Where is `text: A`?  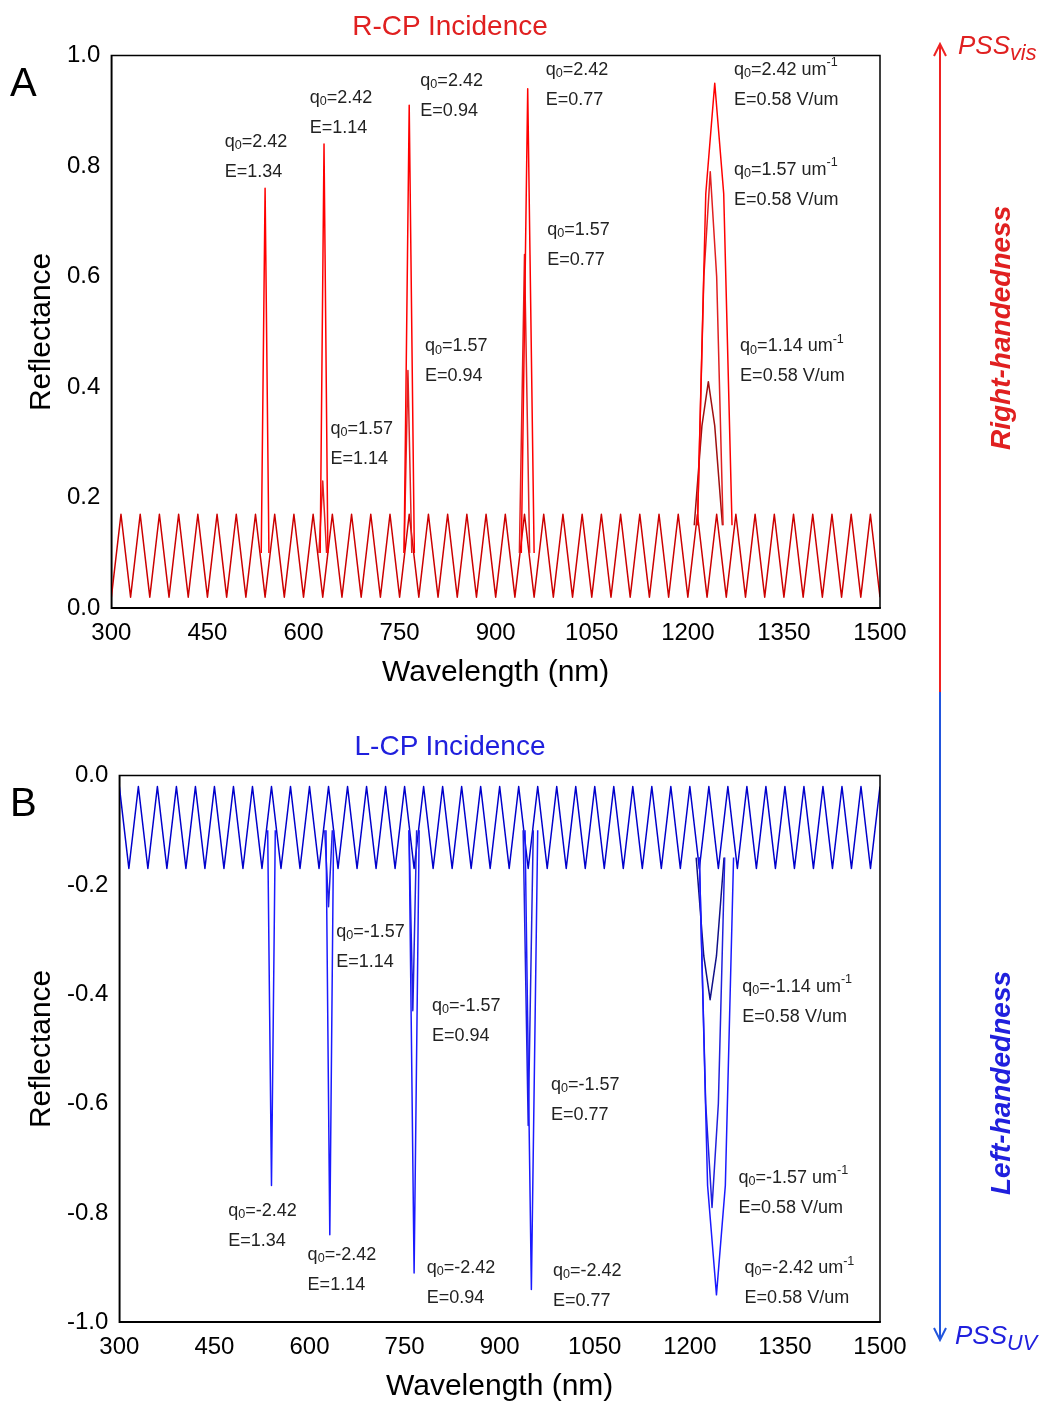 text: A is located at coordinates (23, 82).